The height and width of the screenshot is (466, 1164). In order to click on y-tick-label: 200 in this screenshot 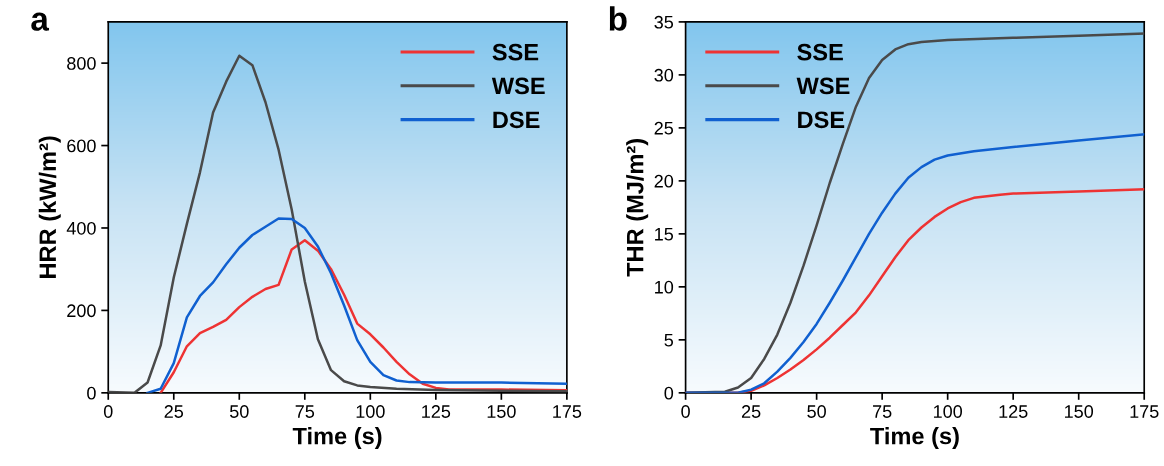, I will do `click(81, 311)`.